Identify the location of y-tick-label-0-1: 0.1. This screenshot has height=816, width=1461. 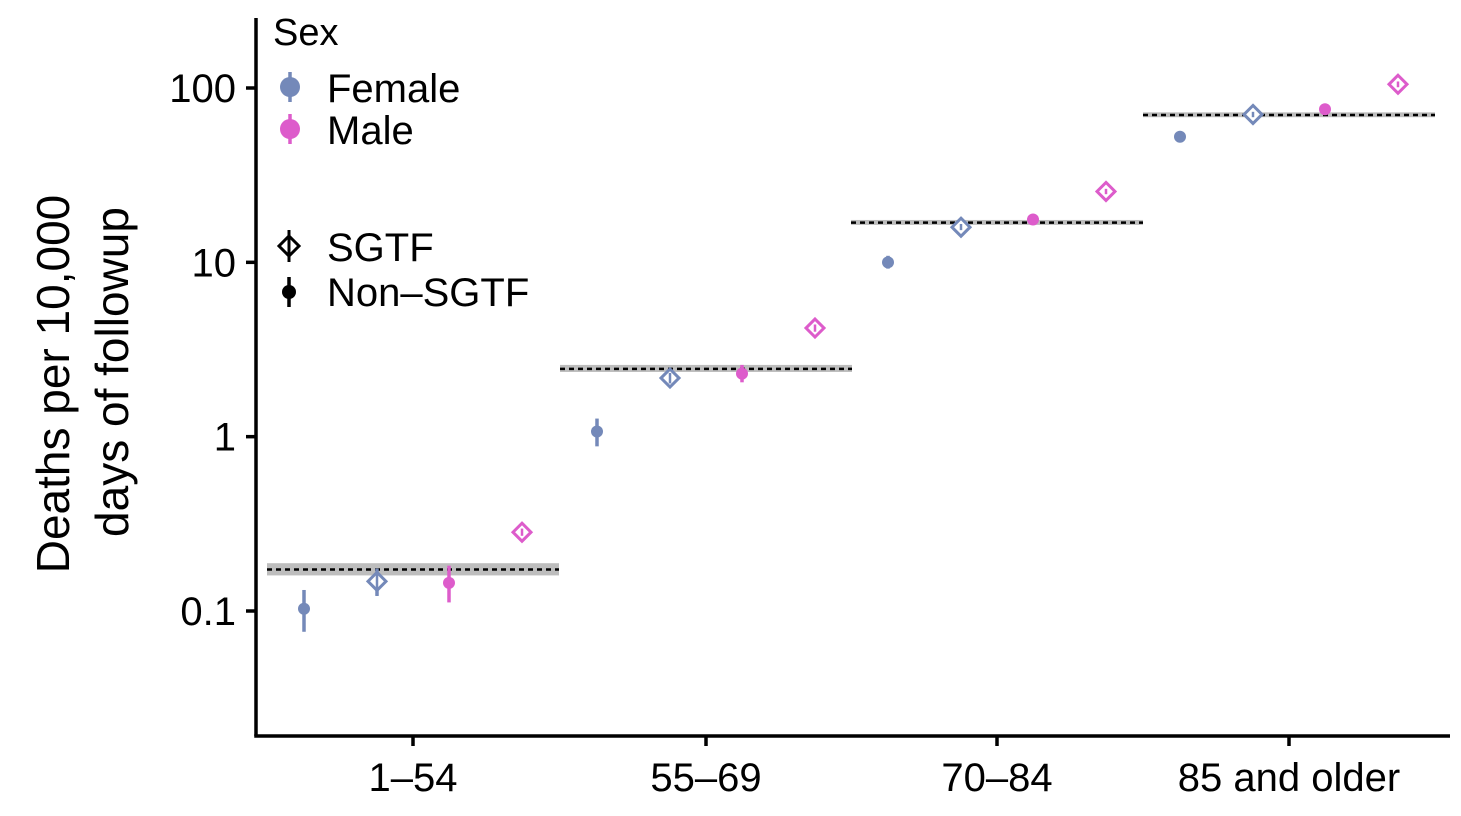
(208, 612).